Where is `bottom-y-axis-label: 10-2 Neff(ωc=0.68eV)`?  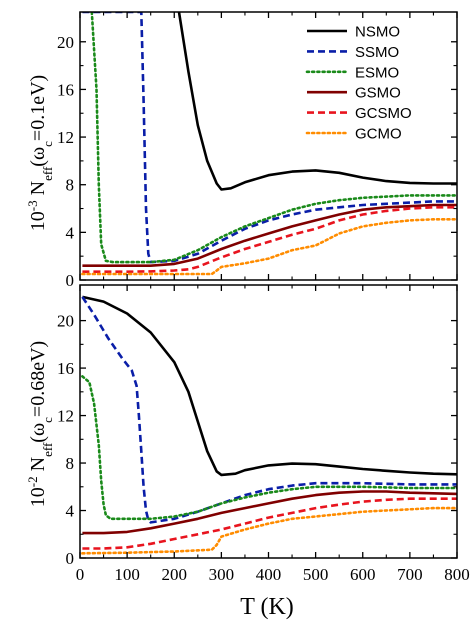
bottom-y-axis-label: 10-2 Neff(ωc=0.68eV) is located at coordinates (40, 424).